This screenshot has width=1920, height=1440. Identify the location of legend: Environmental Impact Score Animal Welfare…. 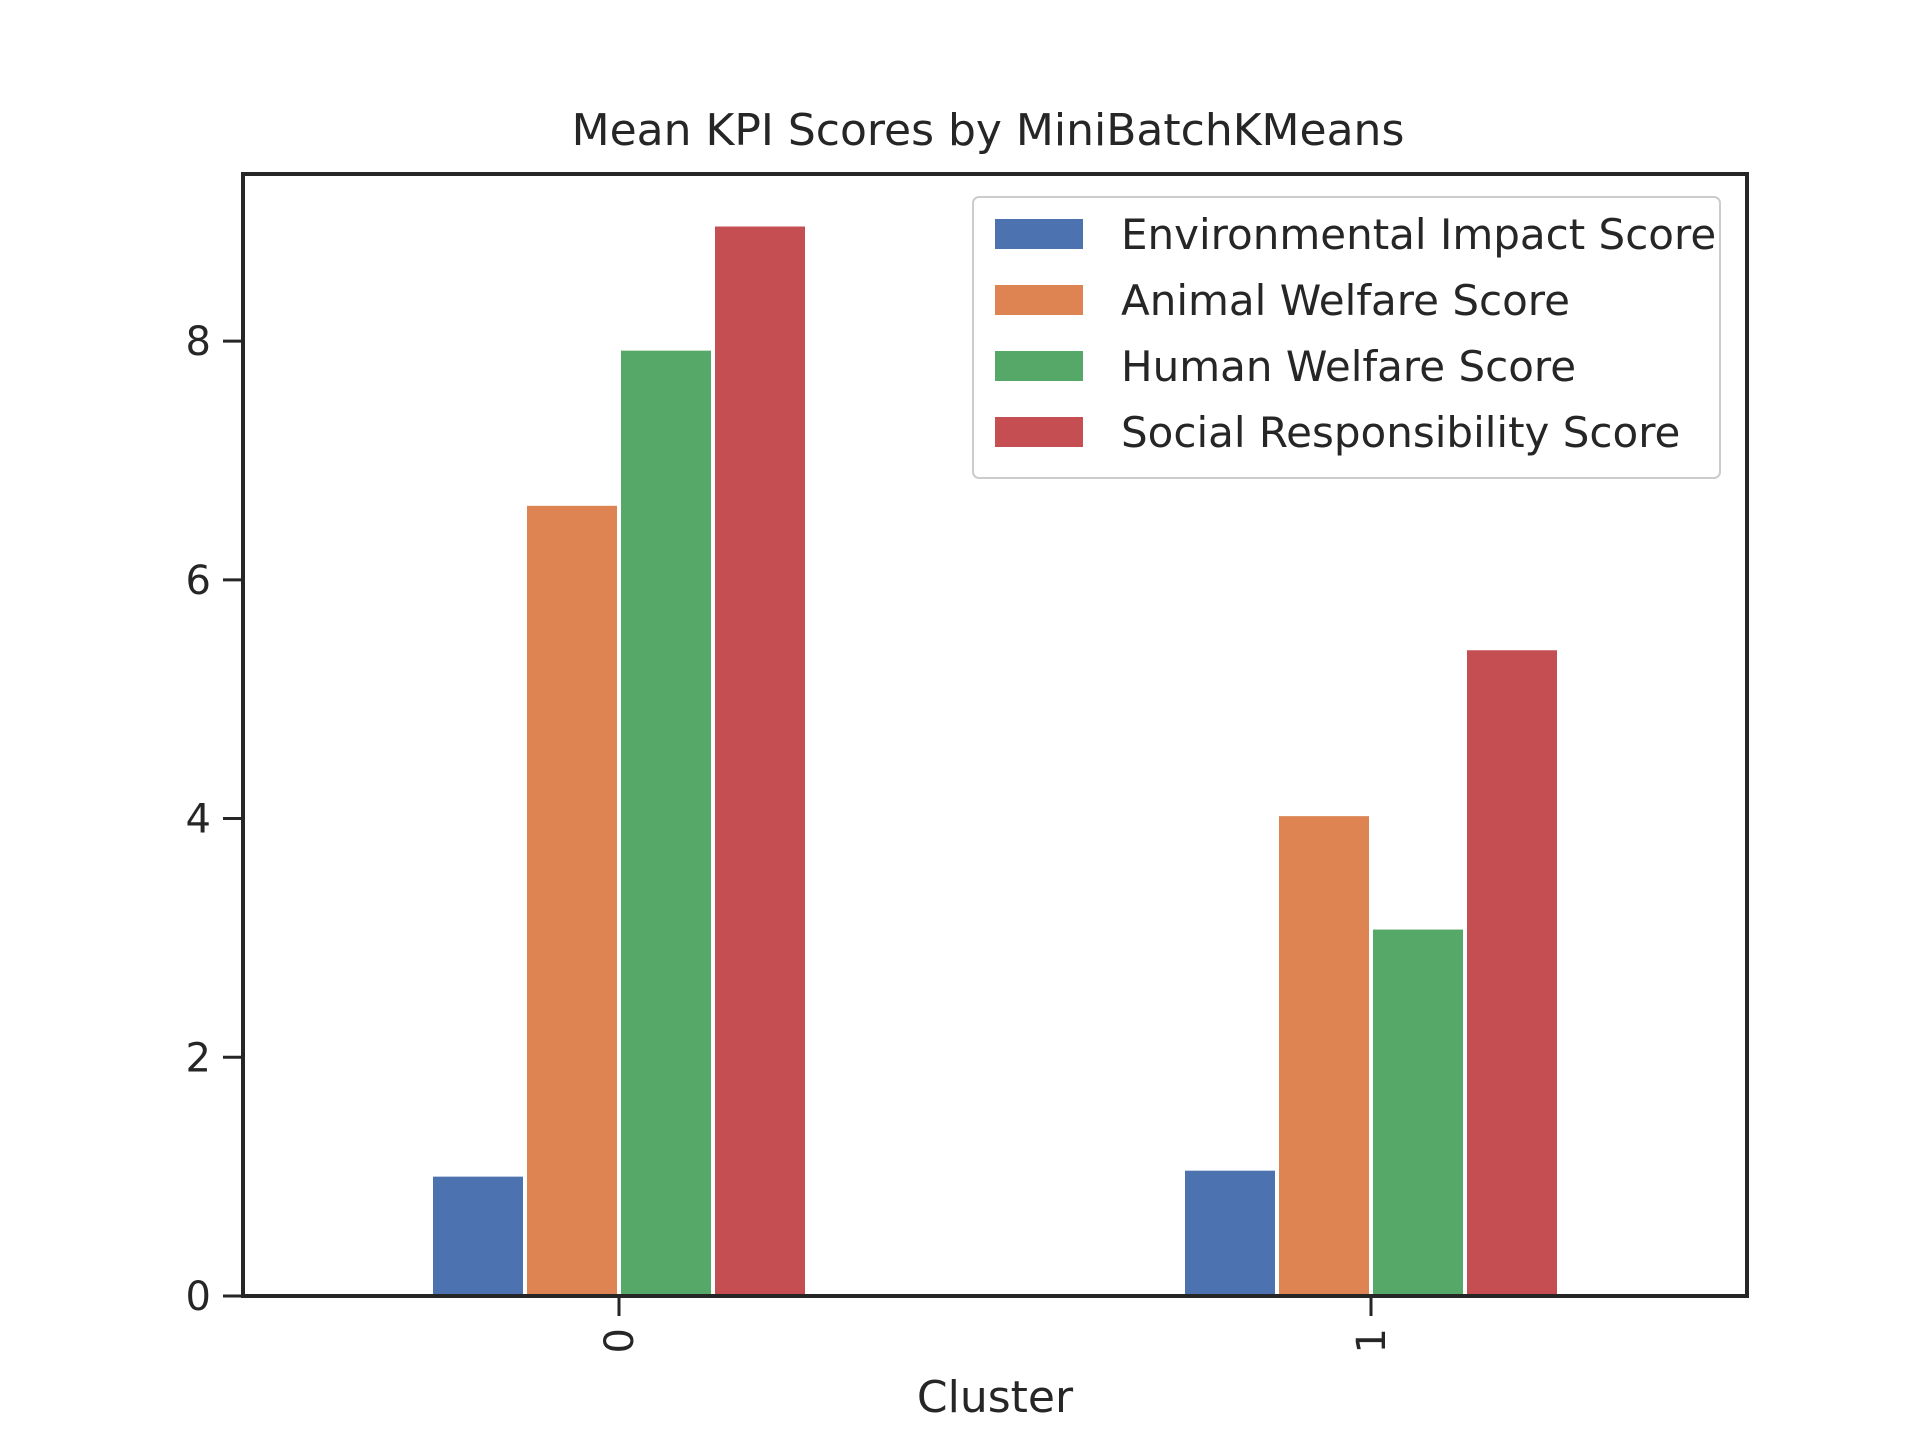
(1346, 337).